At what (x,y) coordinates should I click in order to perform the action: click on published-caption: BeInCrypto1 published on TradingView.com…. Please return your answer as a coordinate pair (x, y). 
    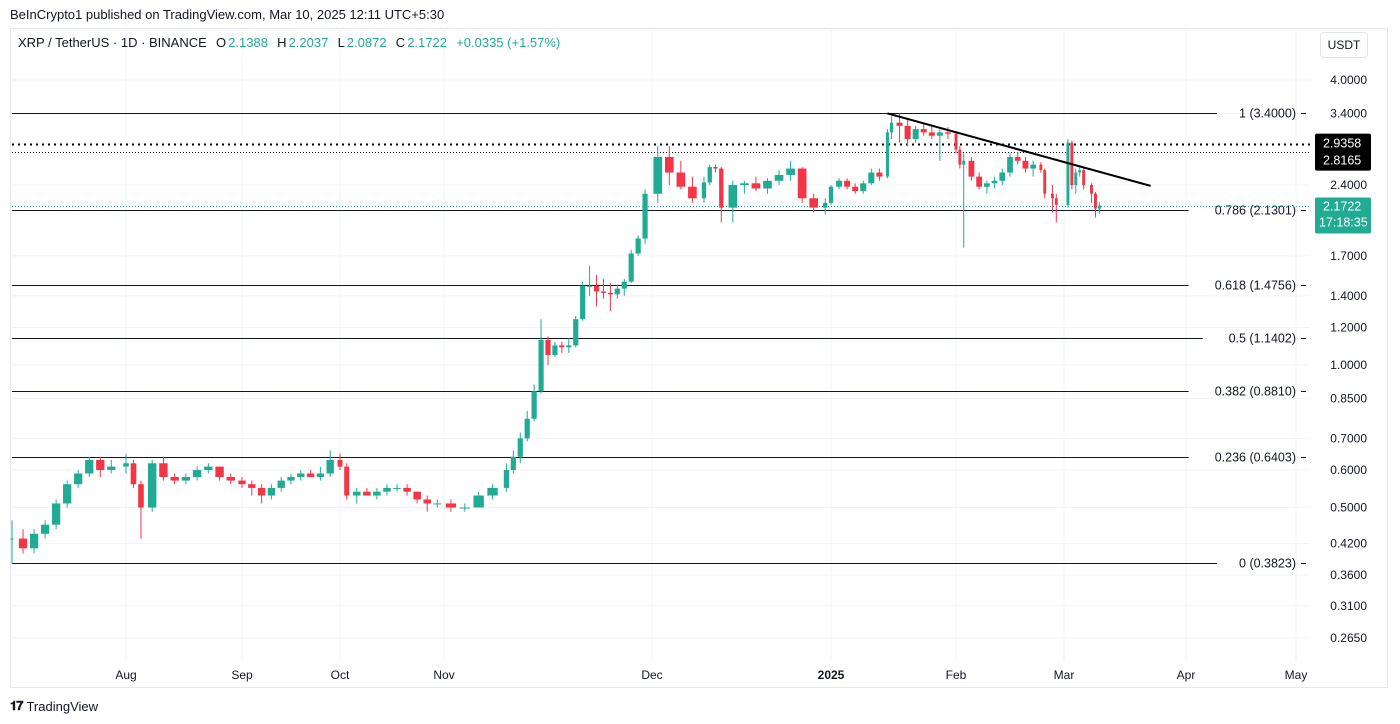
    Looking at the image, I should click on (227, 14).